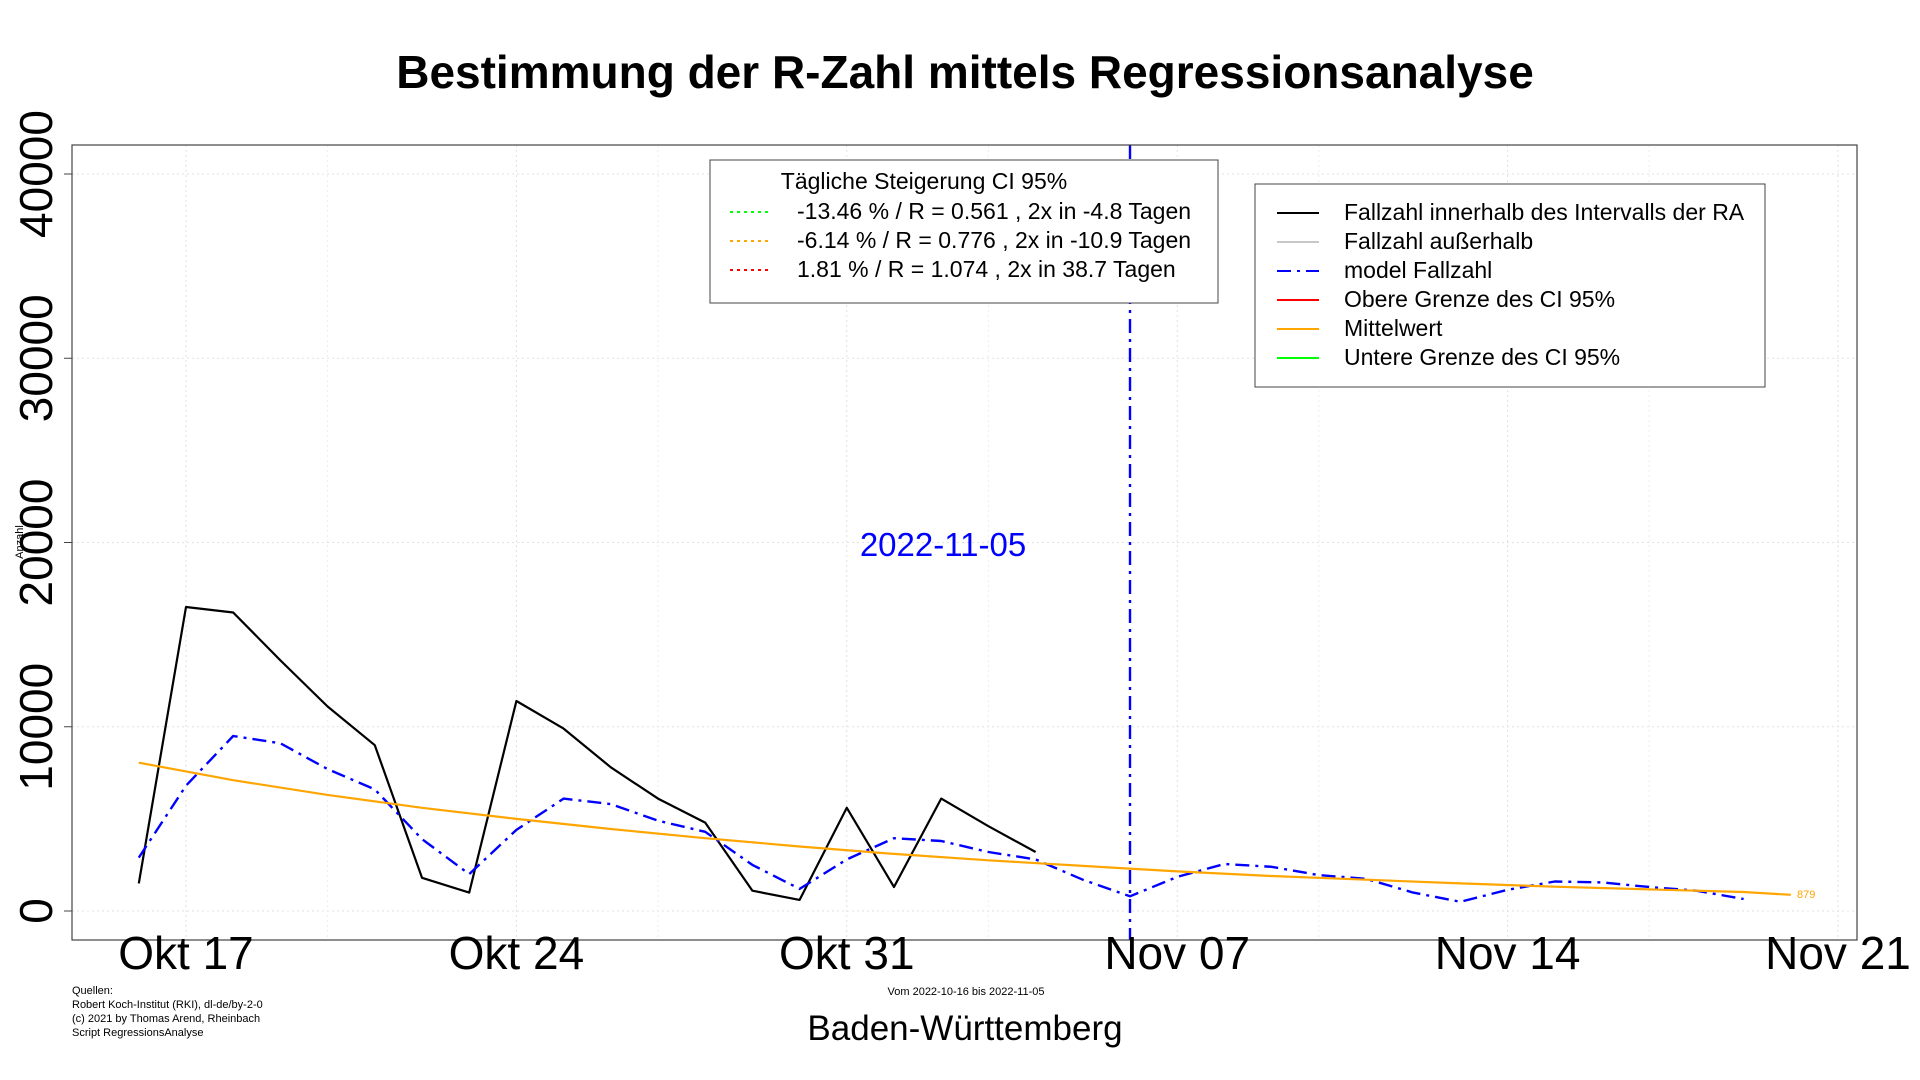  I want to click on legend-ci-label: 1.81 % / R = 1.074 , 2x in 38.7 Tagen, so click(986, 269).